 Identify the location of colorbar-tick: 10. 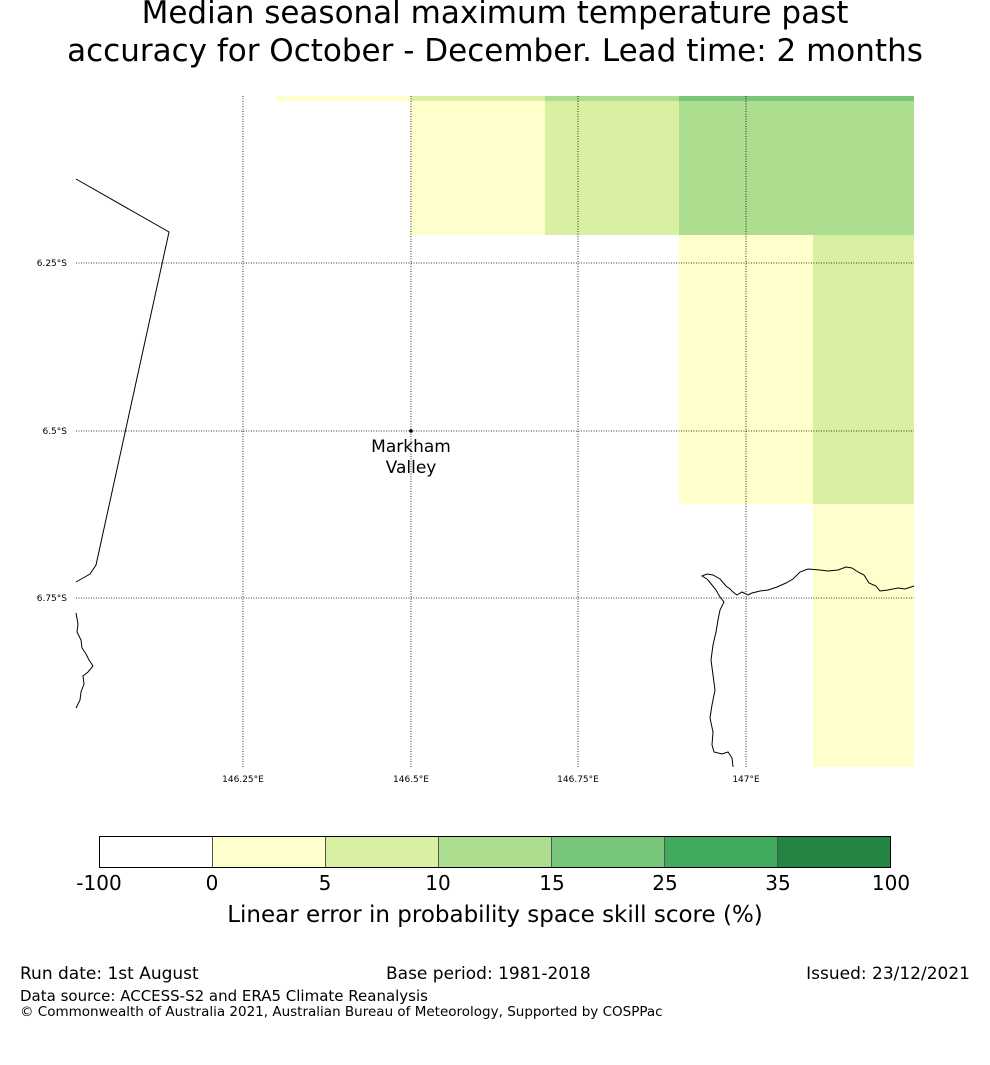
(438, 883).